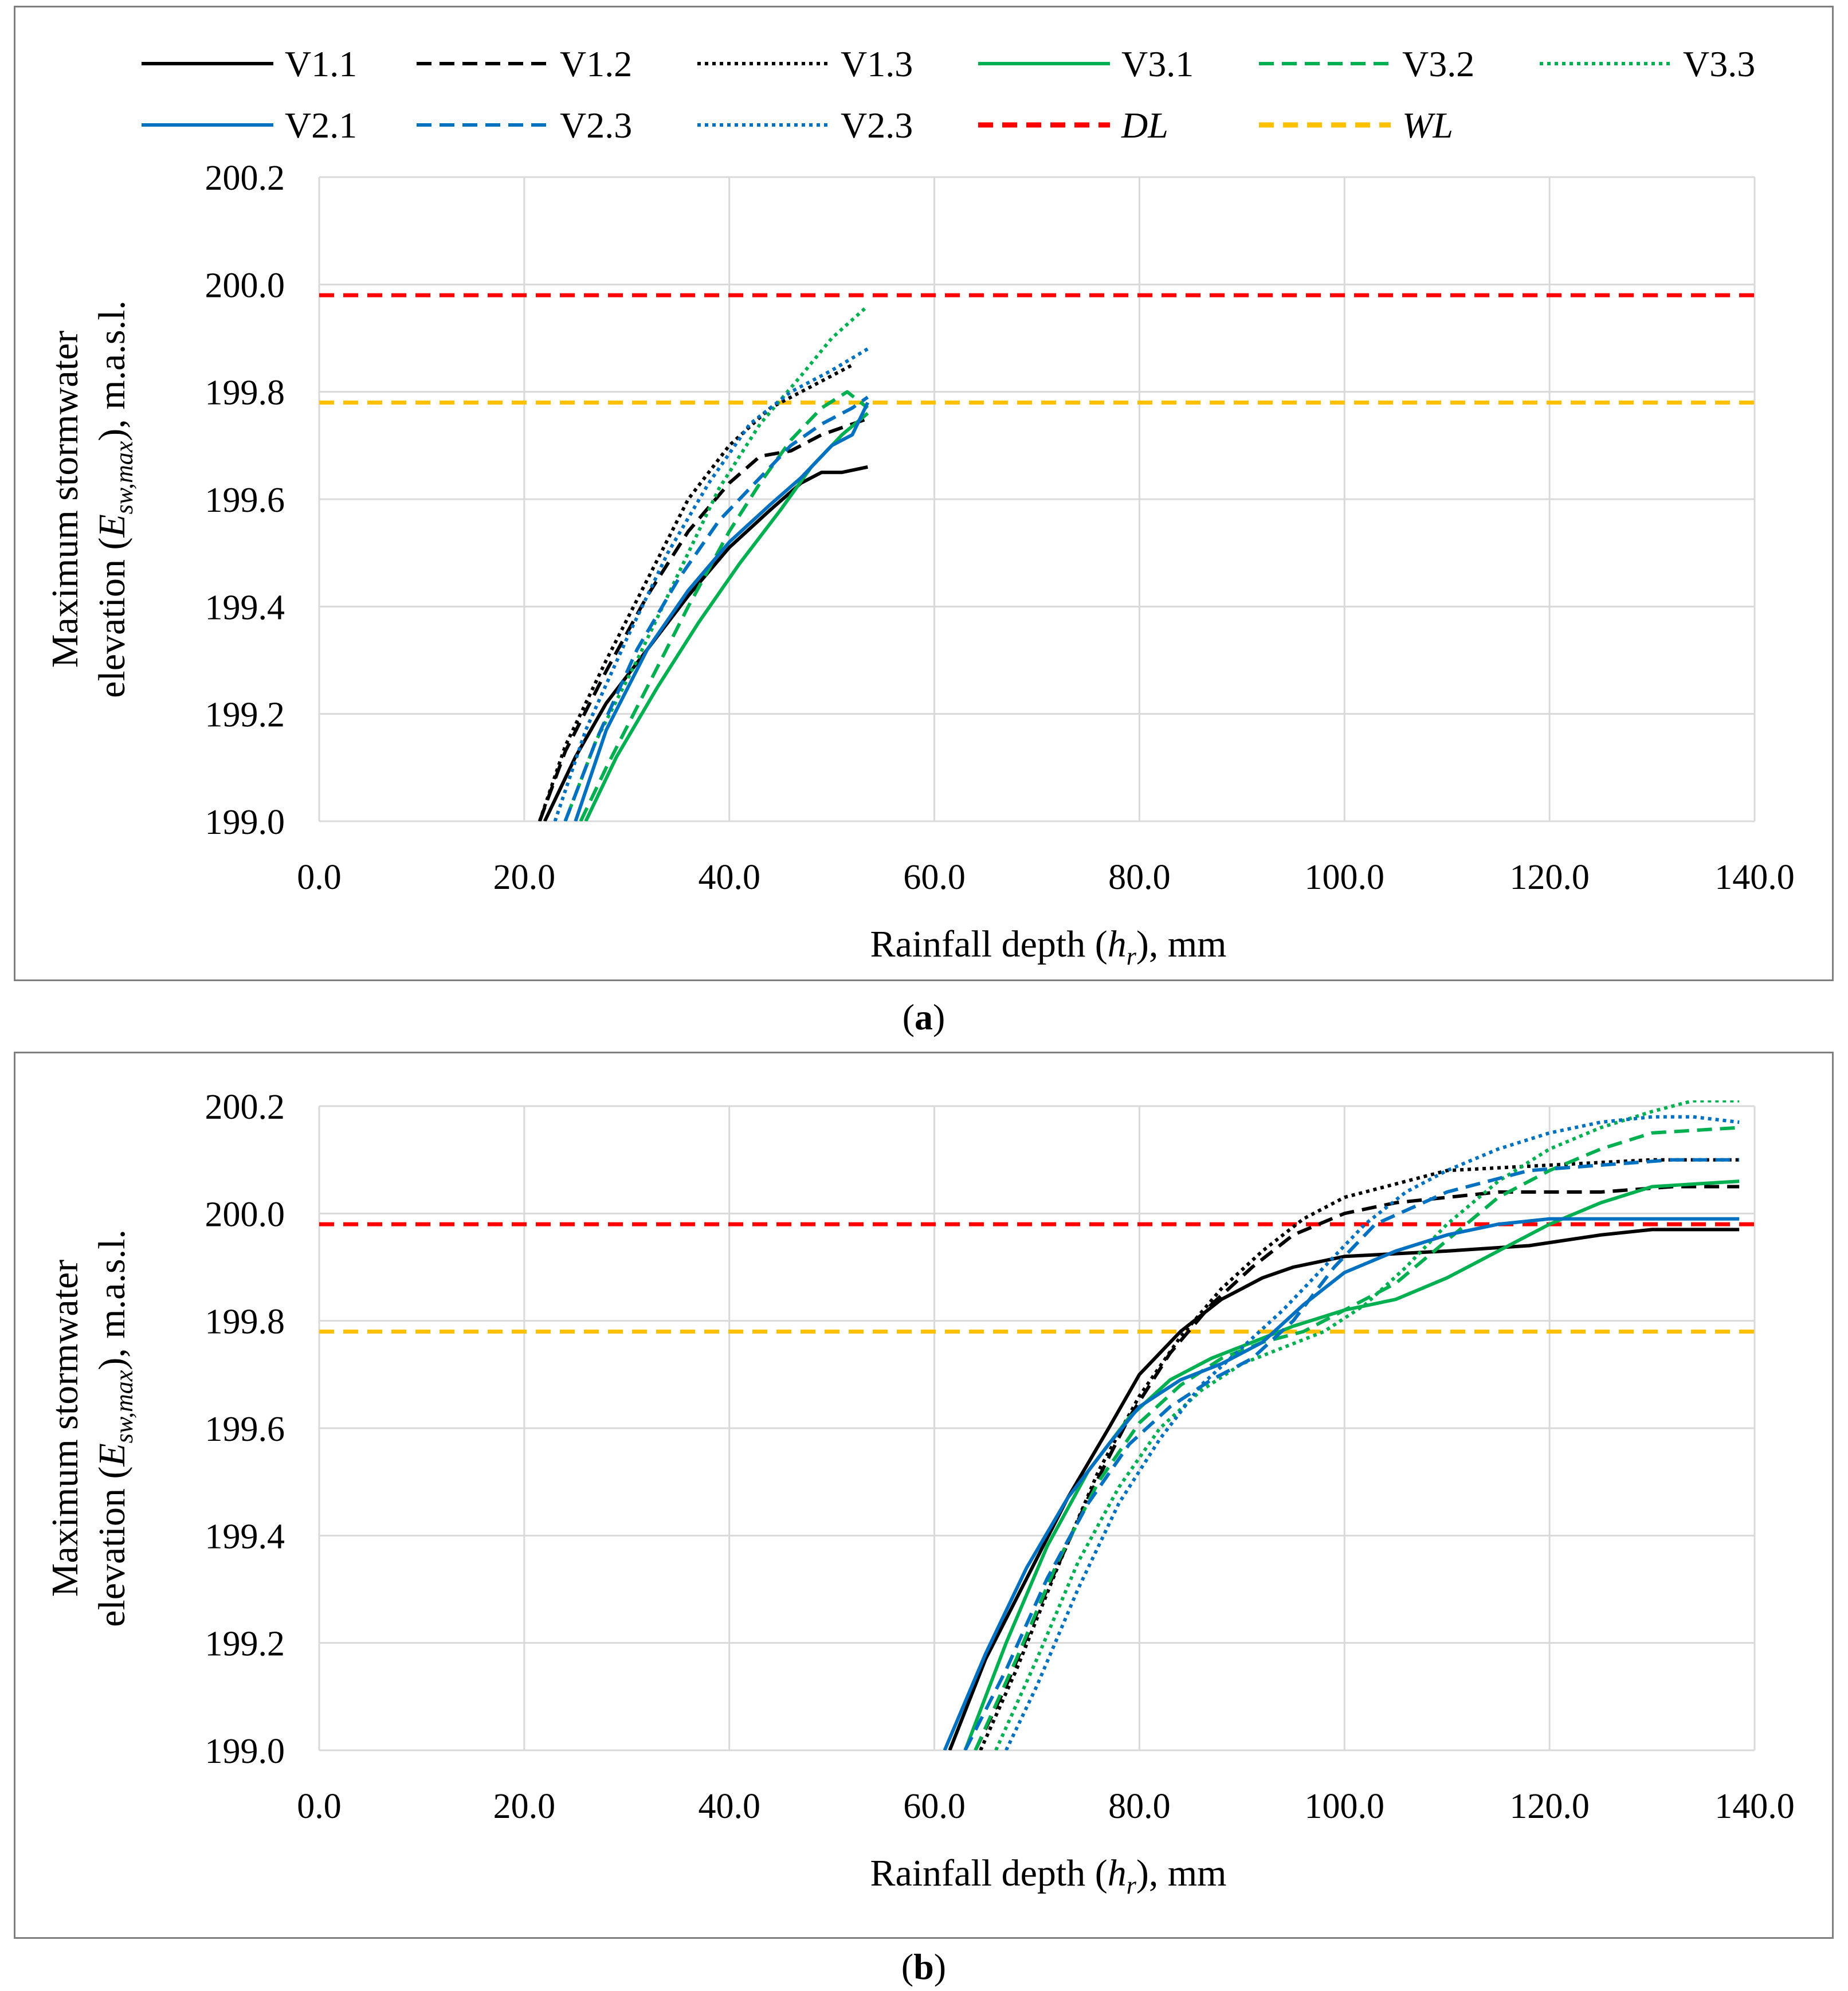 This screenshot has height=1991, width=1848. I want to click on legend-item: V1.2, so click(524, 64).